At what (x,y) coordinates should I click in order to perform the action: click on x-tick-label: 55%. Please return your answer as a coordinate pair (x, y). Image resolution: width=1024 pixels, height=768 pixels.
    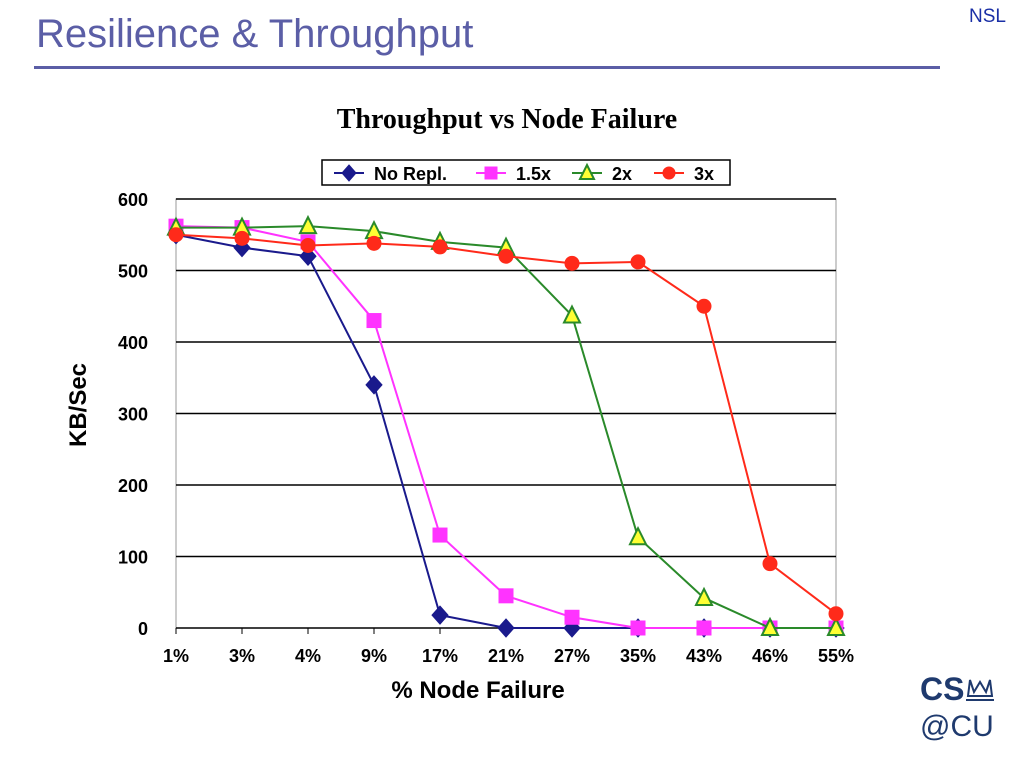
    Looking at the image, I should click on (836, 656).